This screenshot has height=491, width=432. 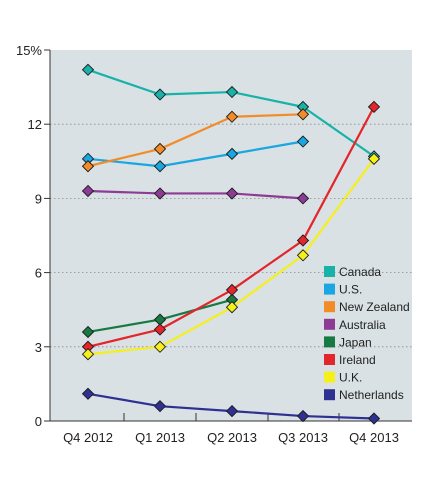 What do you see at coordinates (35, 124) in the screenshot?
I see `y-tick-label: 12` at bounding box center [35, 124].